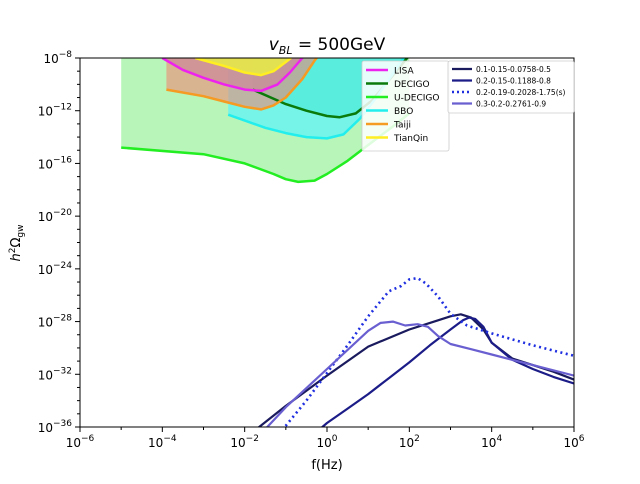 This screenshot has height=484, width=640. I want to click on ylabel-omega: Ω, so click(16, 243).